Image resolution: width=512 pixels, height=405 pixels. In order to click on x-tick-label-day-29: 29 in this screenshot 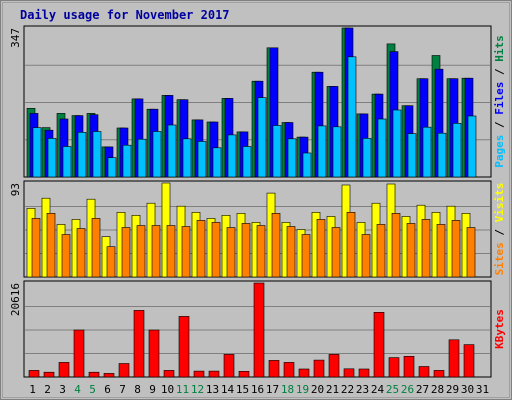, I will do `click(452, 389)`.